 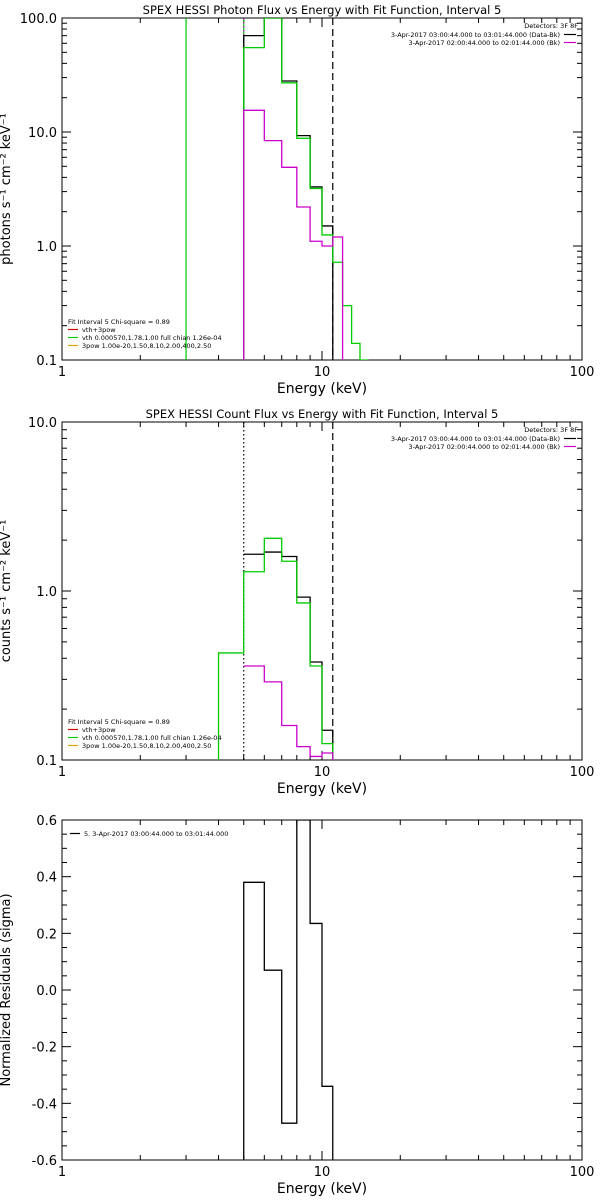 What do you see at coordinates (38, 19) in the screenshot?
I see `y-tick-label: 100.0` at bounding box center [38, 19].